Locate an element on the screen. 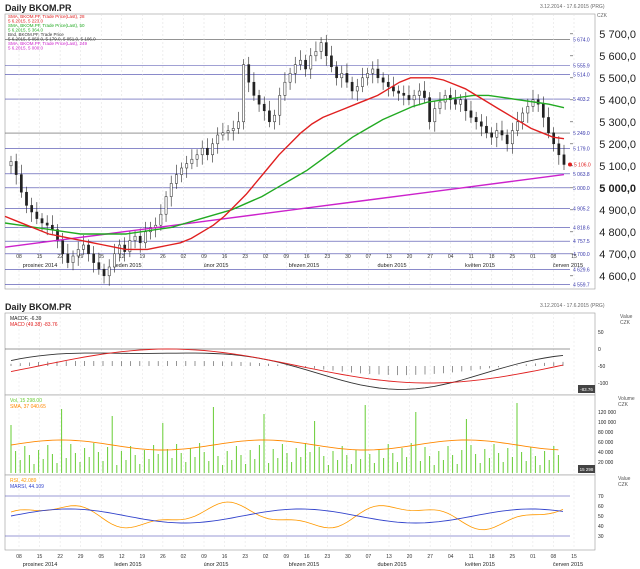  main-day-tick-label: 12 is located at coordinates (122, 257).